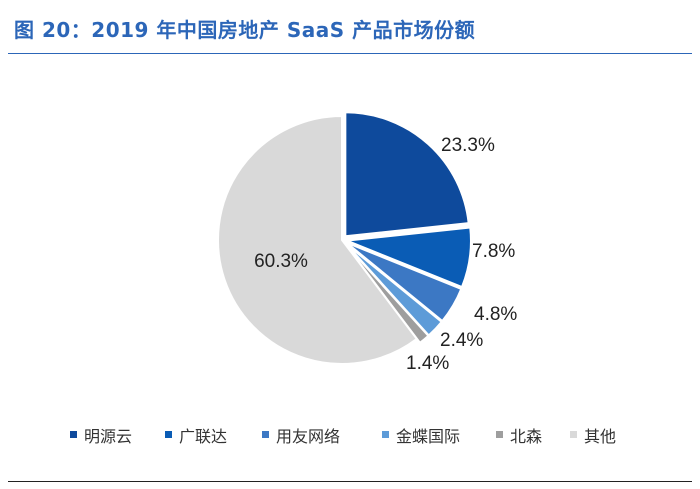  What do you see at coordinates (350, 481) in the screenshot?
I see `bottom-rule` at bounding box center [350, 481].